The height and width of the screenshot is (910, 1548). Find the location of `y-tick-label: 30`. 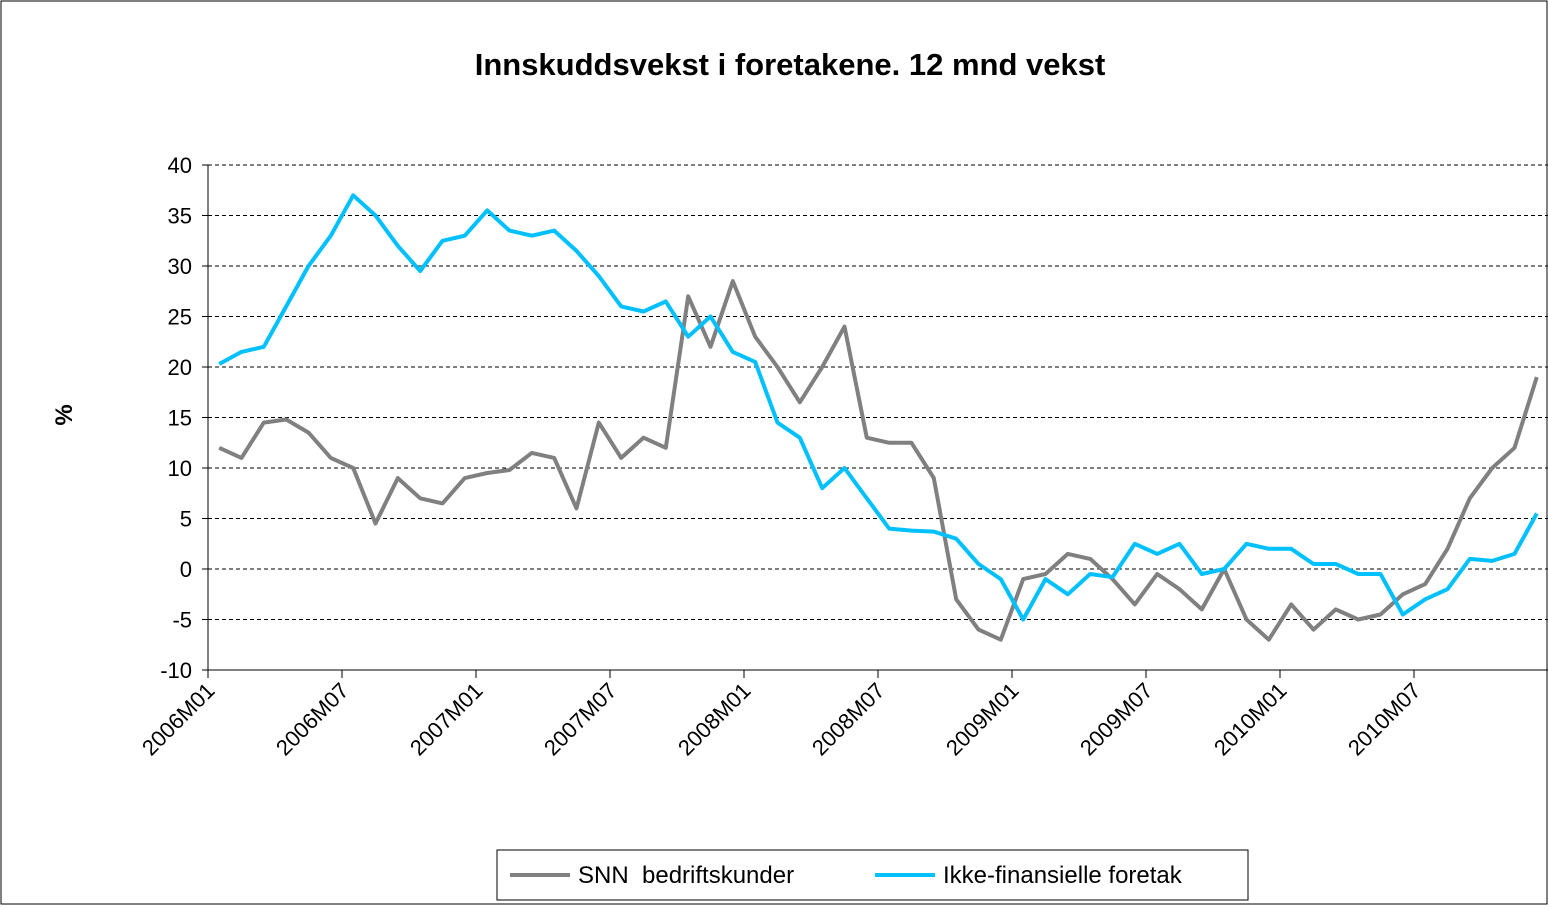

y-tick-label: 30 is located at coordinates (180, 266).